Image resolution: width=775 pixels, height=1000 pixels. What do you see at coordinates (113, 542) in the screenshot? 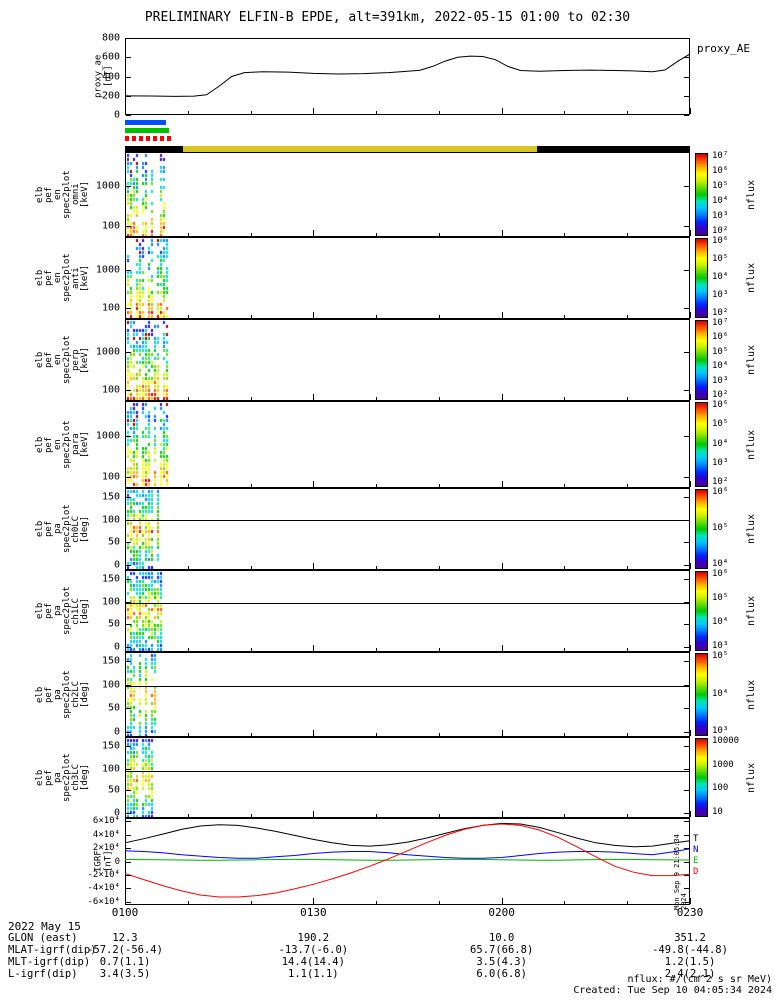
I see `pa_ch0-ytick: 50` at bounding box center [113, 542].